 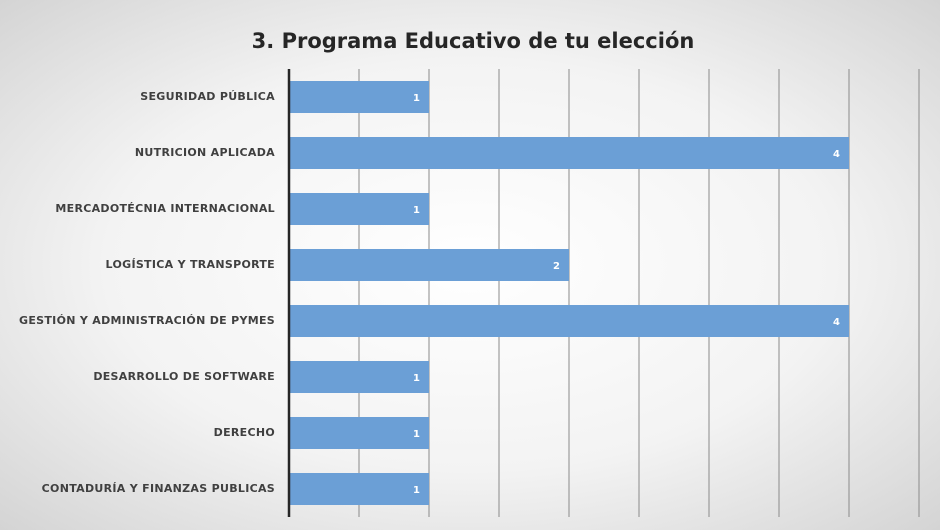 I want to click on y-tick-label: SEGURIDAD PÚBLICA, so click(x=207, y=96).